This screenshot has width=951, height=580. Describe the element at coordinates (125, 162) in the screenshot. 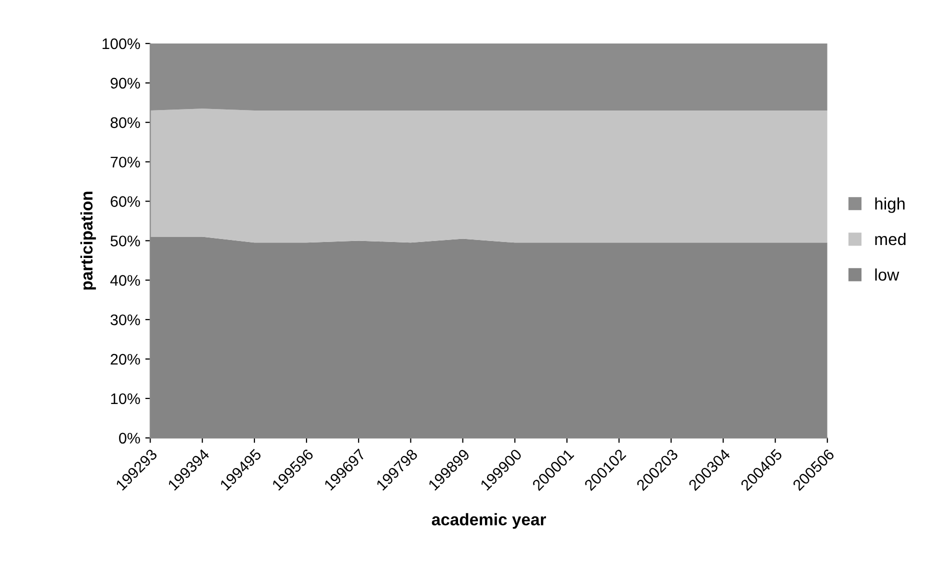

I see `y-tick-label: 70%` at that location.